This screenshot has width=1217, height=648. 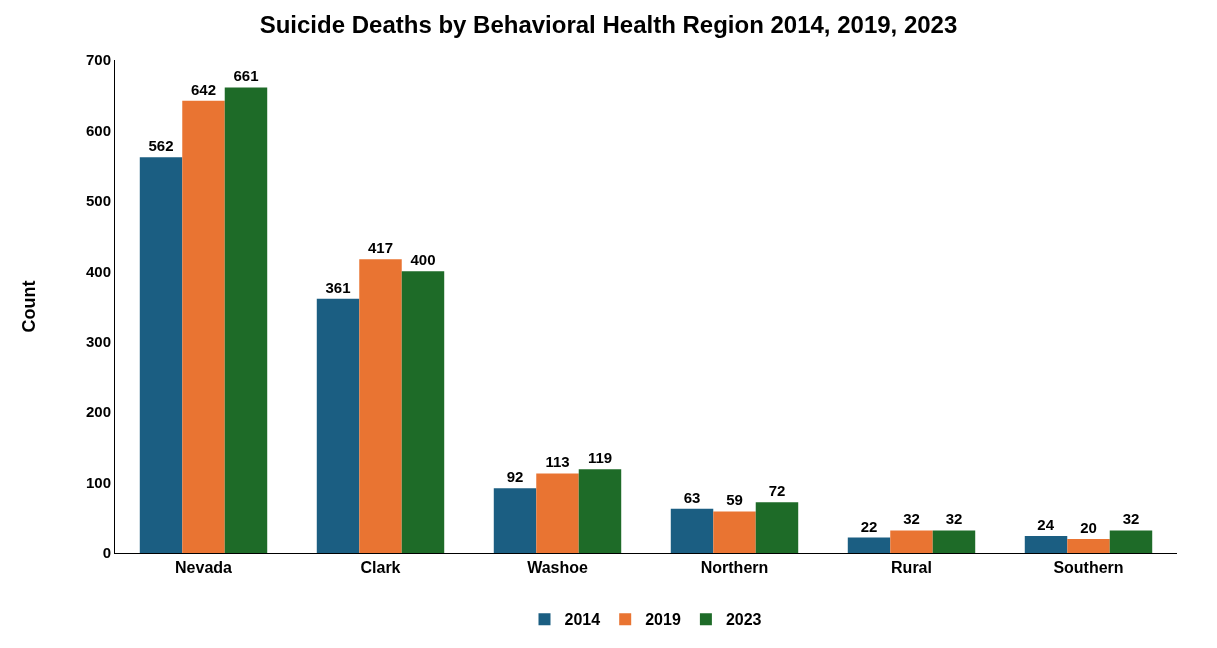 I want to click on y-tick-label: 0, so click(x=106, y=553).